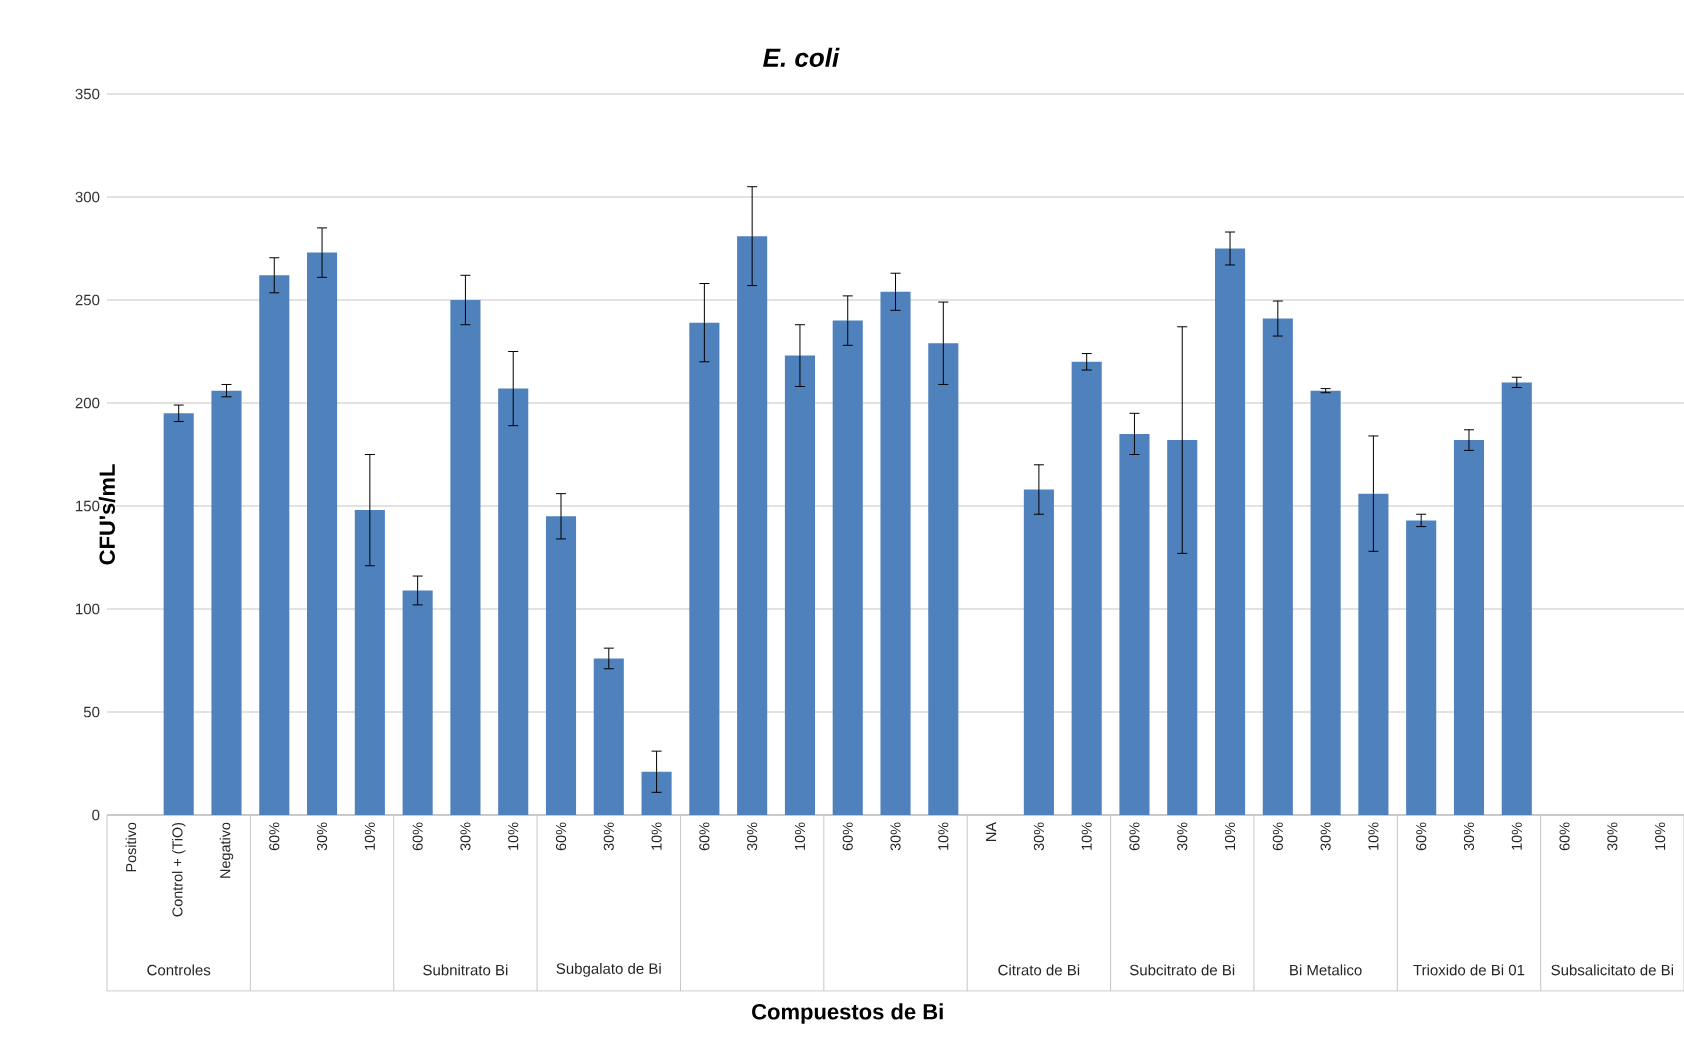 The height and width of the screenshot is (1061, 1684). I want to click on text: Controles, so click(179, 970).